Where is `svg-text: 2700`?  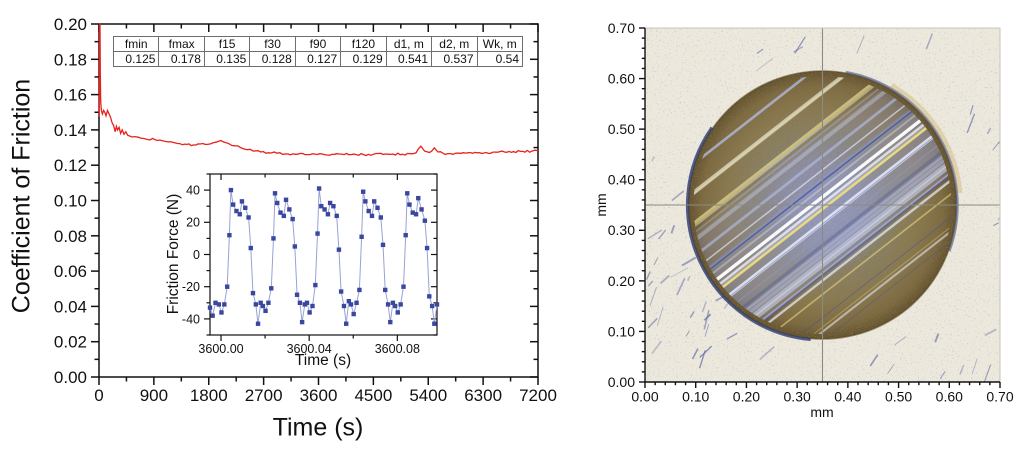 svg-text: 2700 is located at coordinates (264, 395).